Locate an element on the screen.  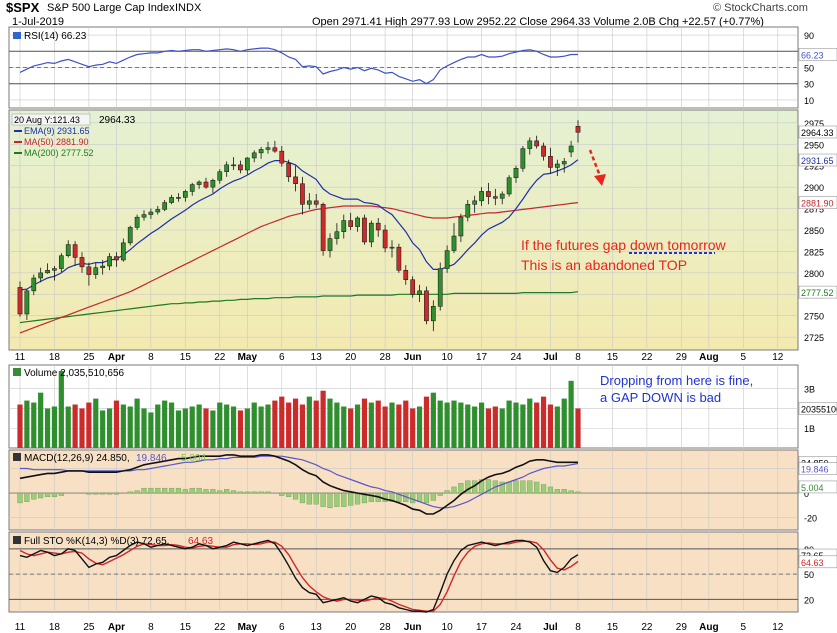
x-tick-label: 11 is located at coordinates (20, 357).